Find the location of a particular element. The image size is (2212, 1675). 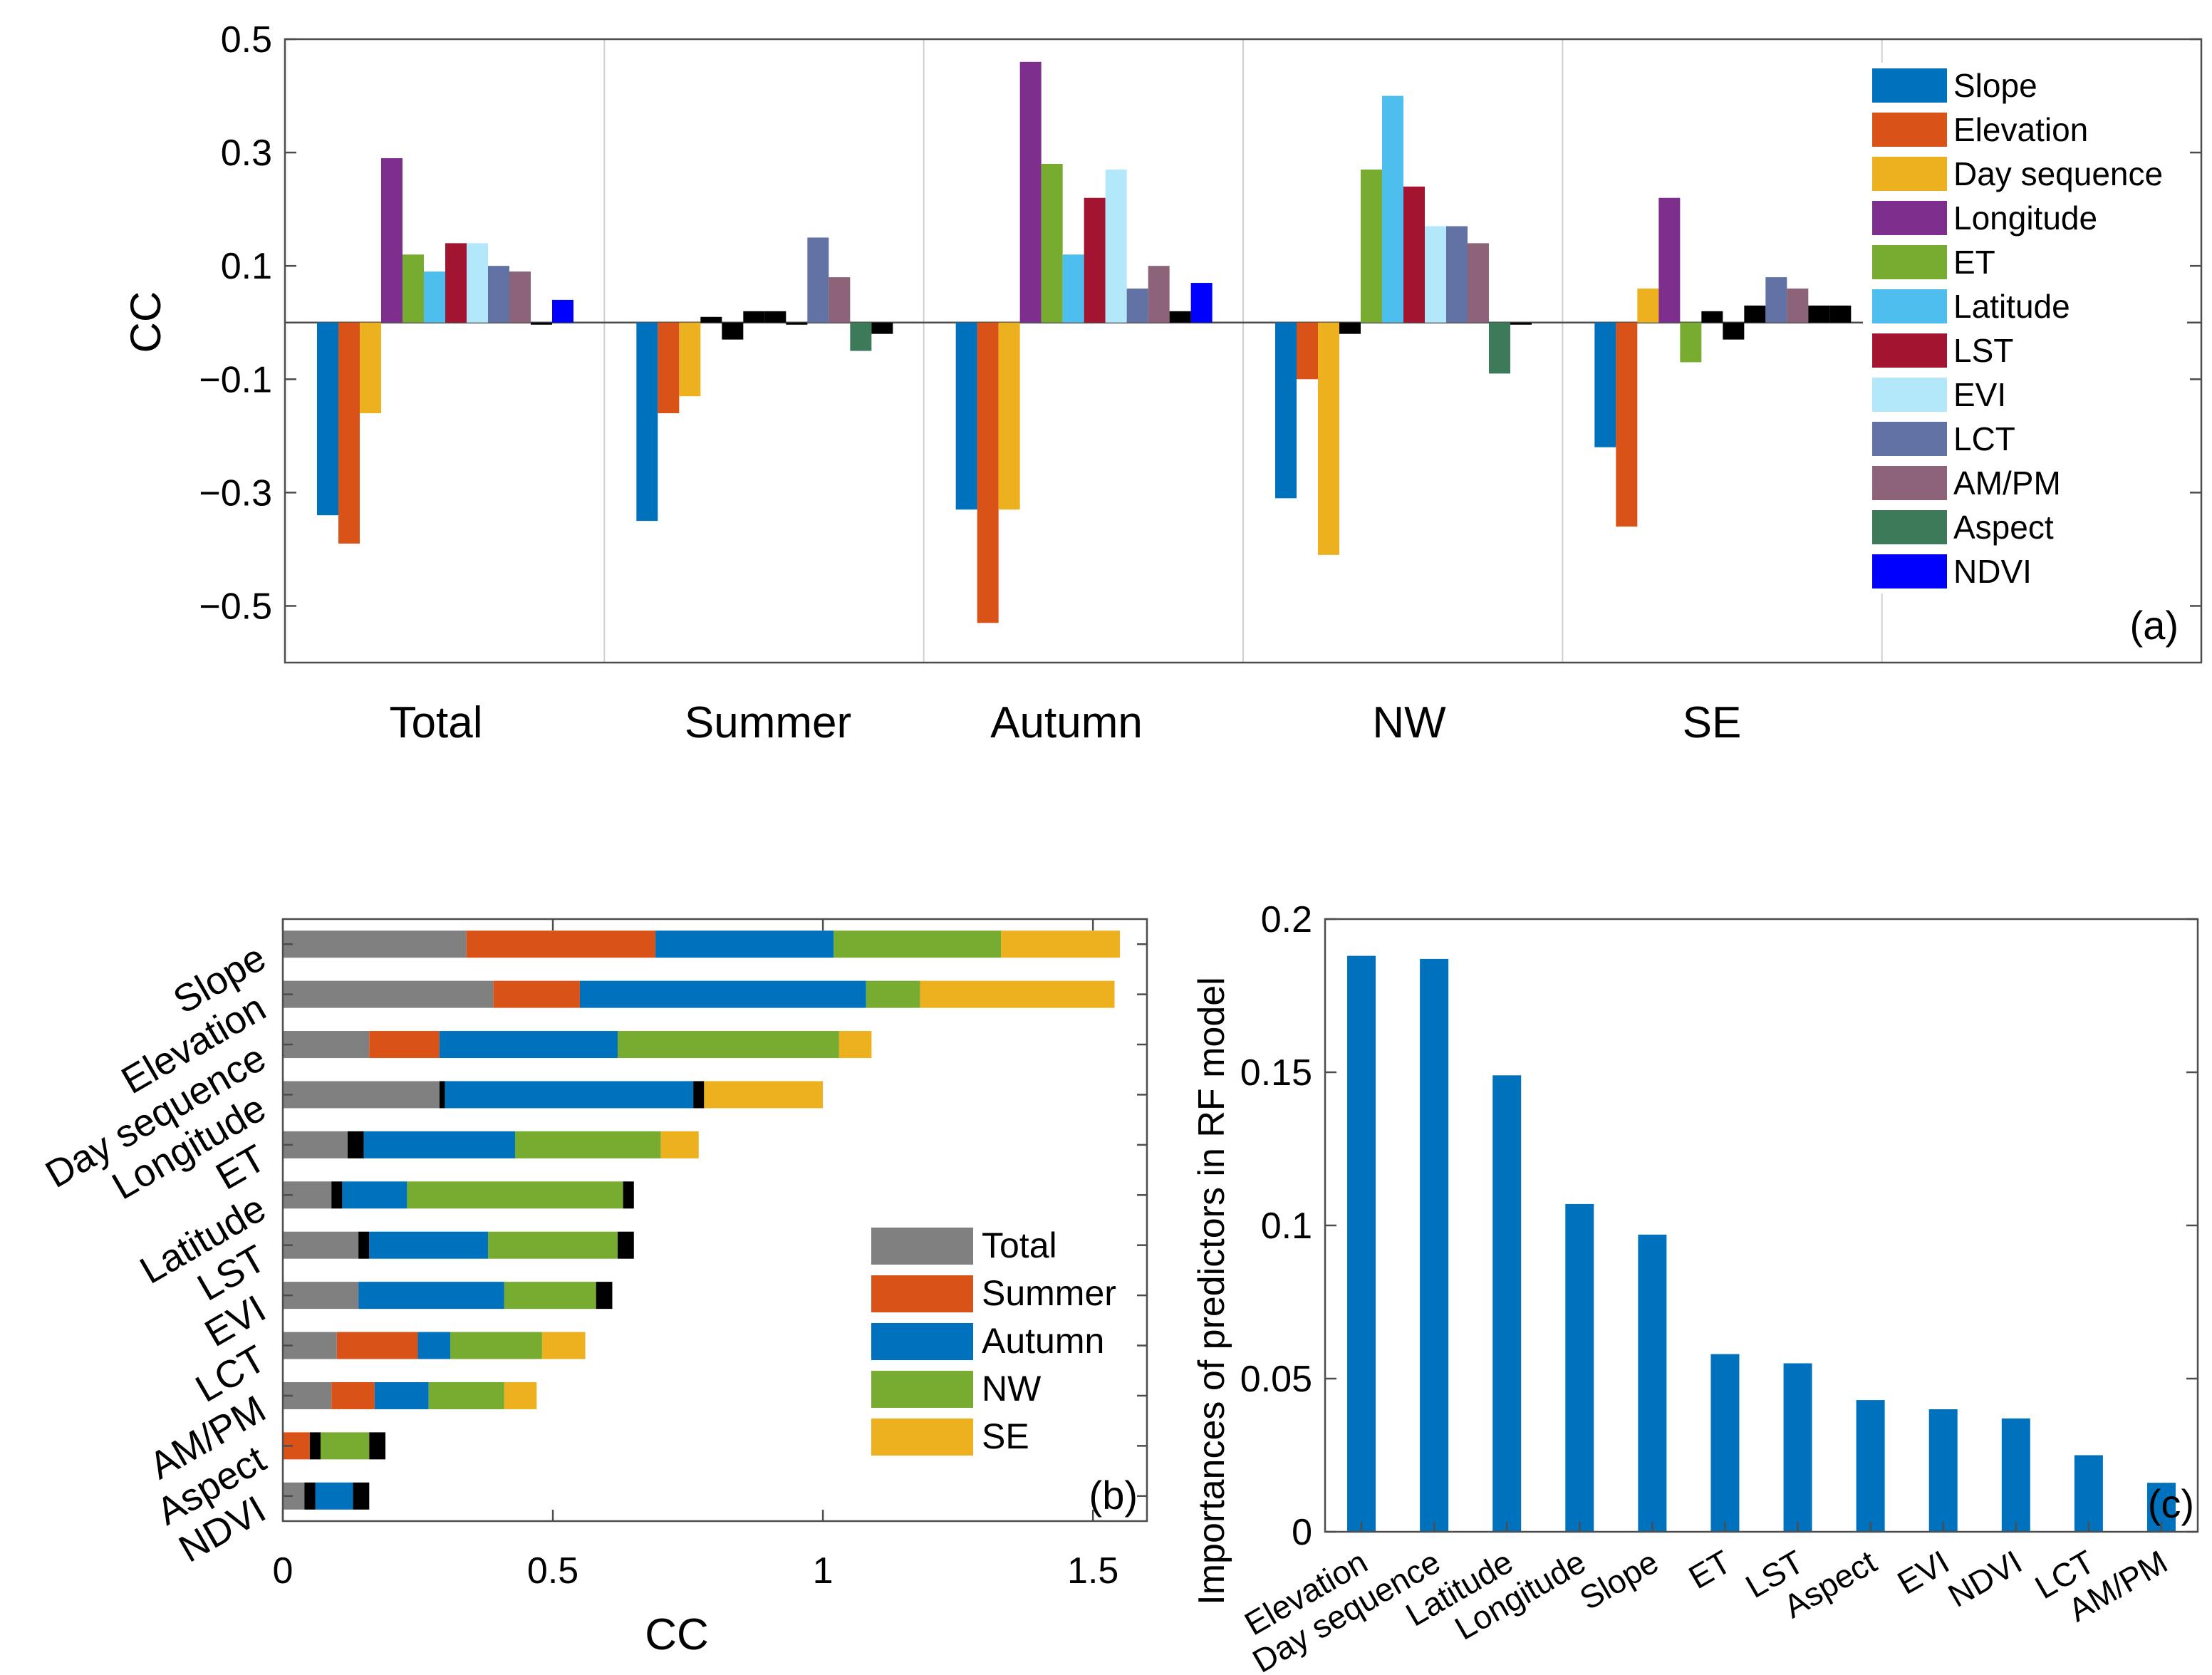

legend-swatch-longitude is located at coordinates (1909, 218).